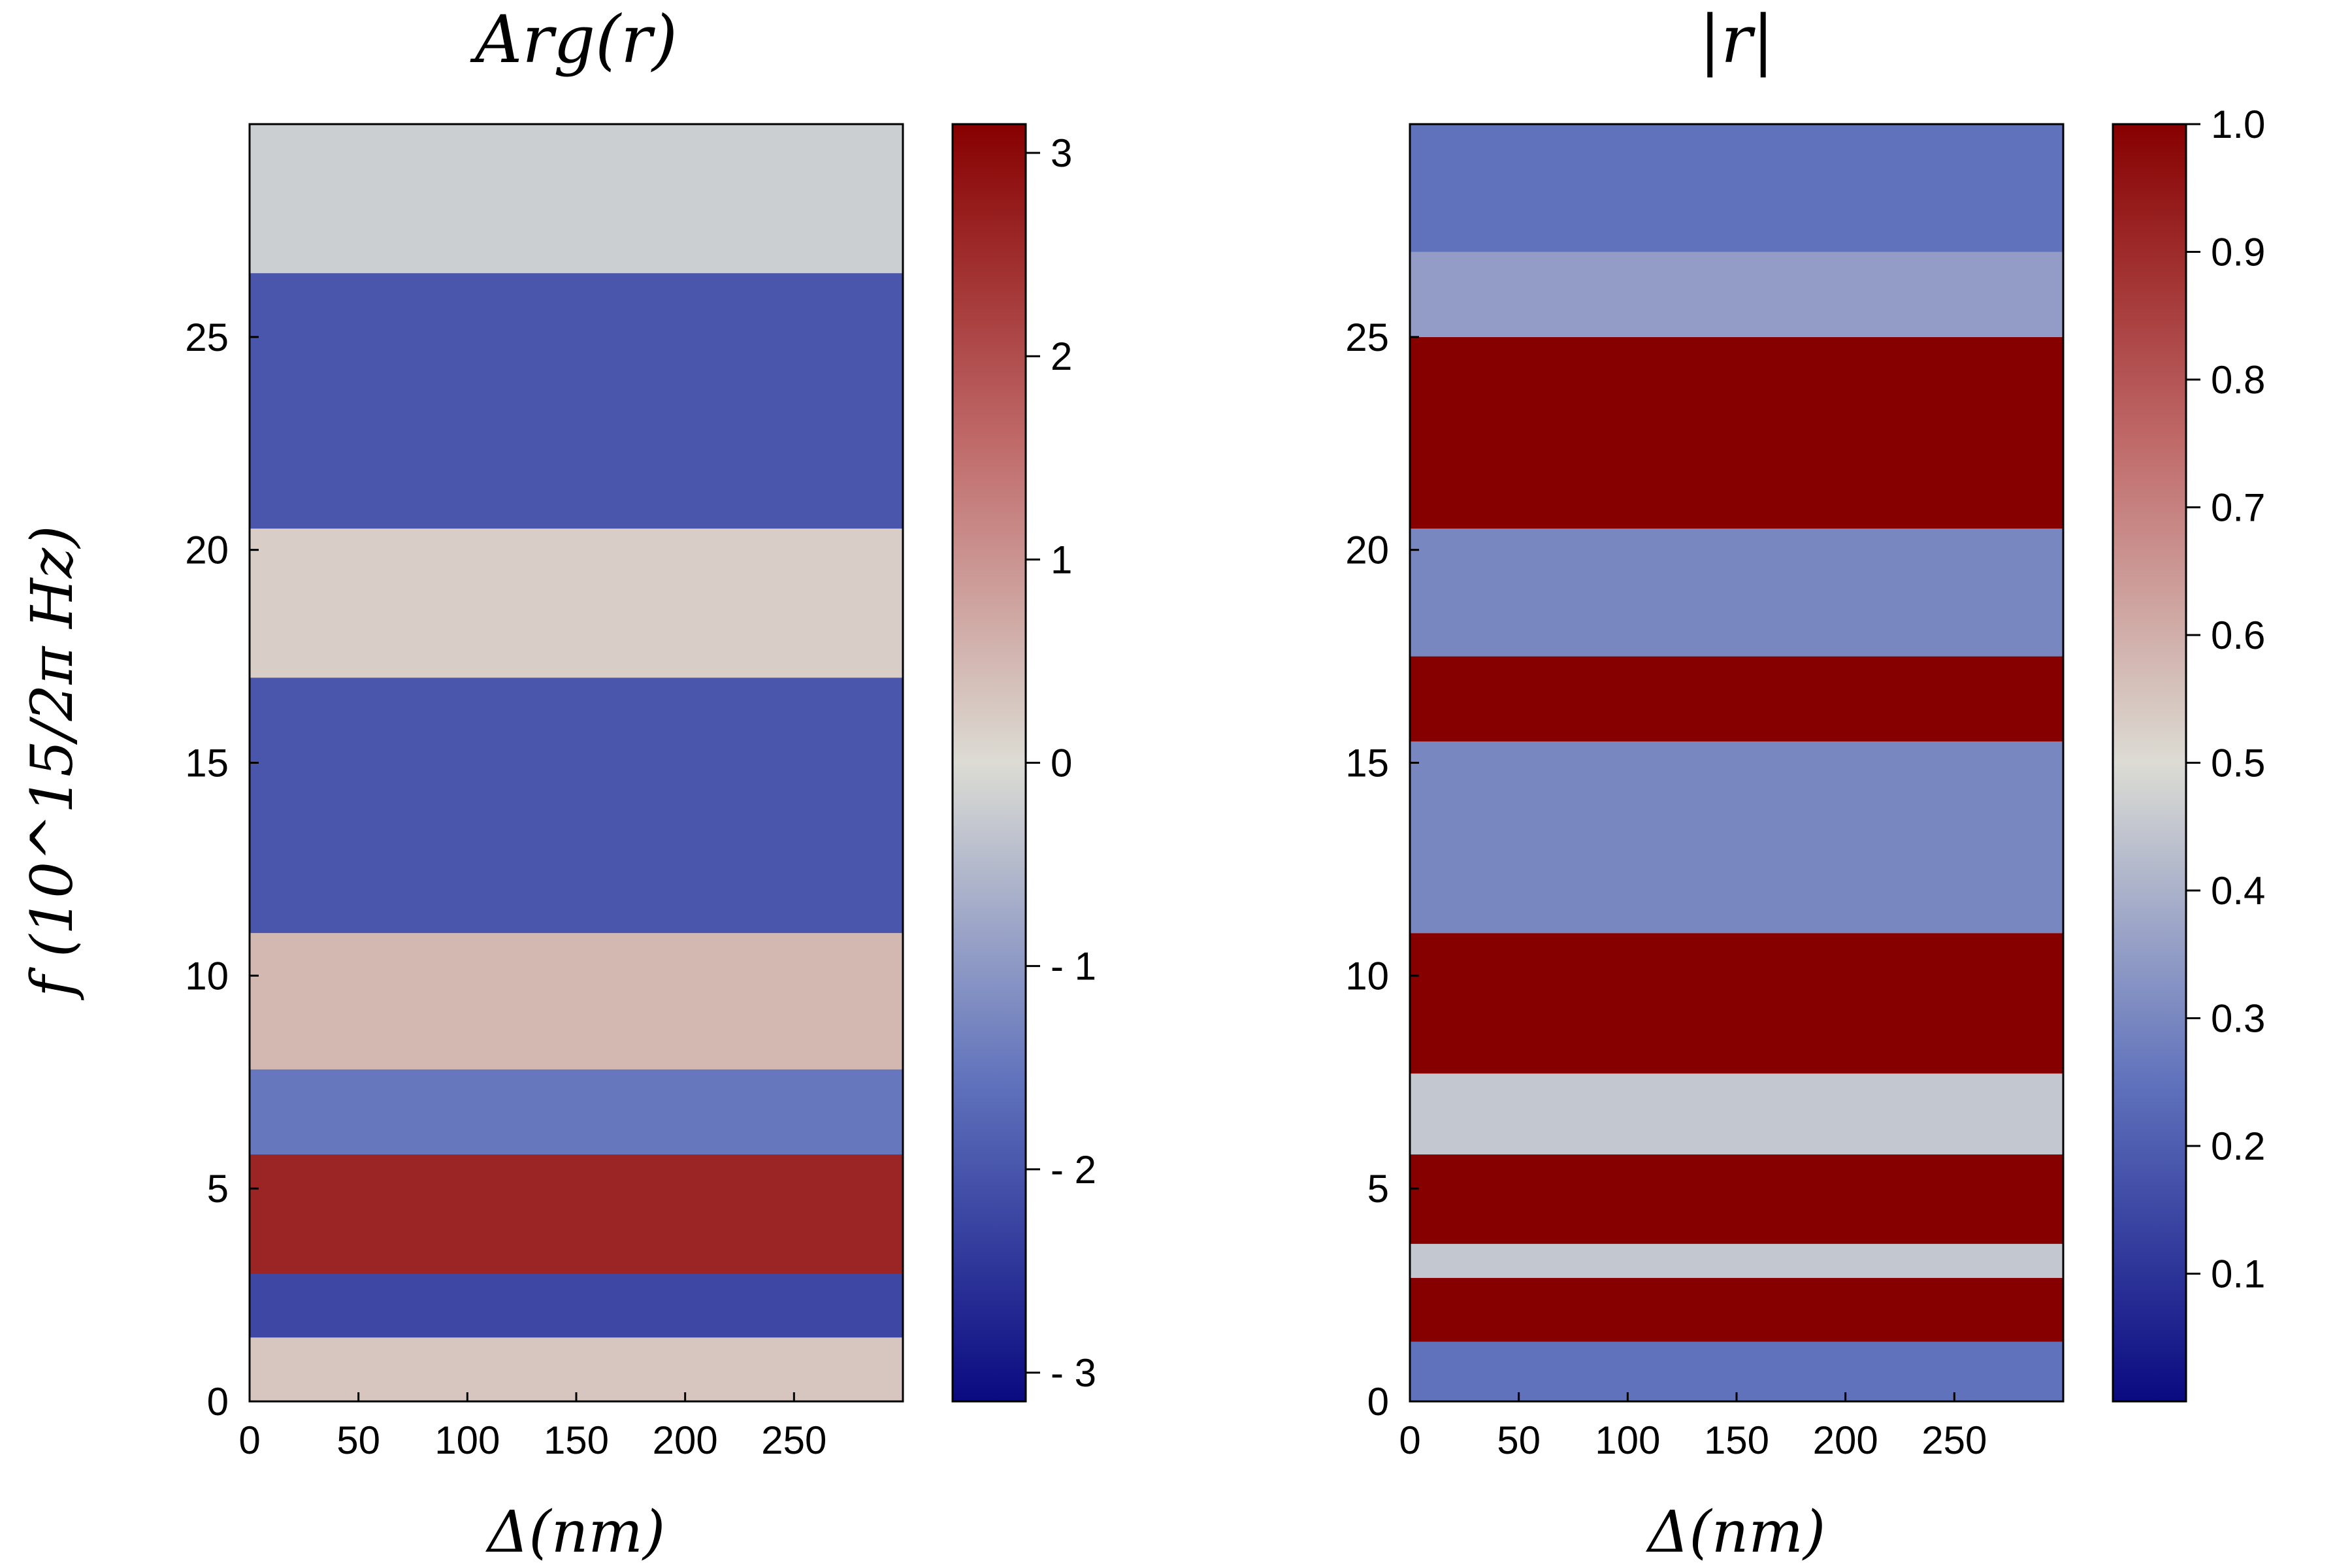  Describe the element at coordinates (1378, 1189) in the screenshot. I see `magnitude-y-tick-label: 5` at that location.